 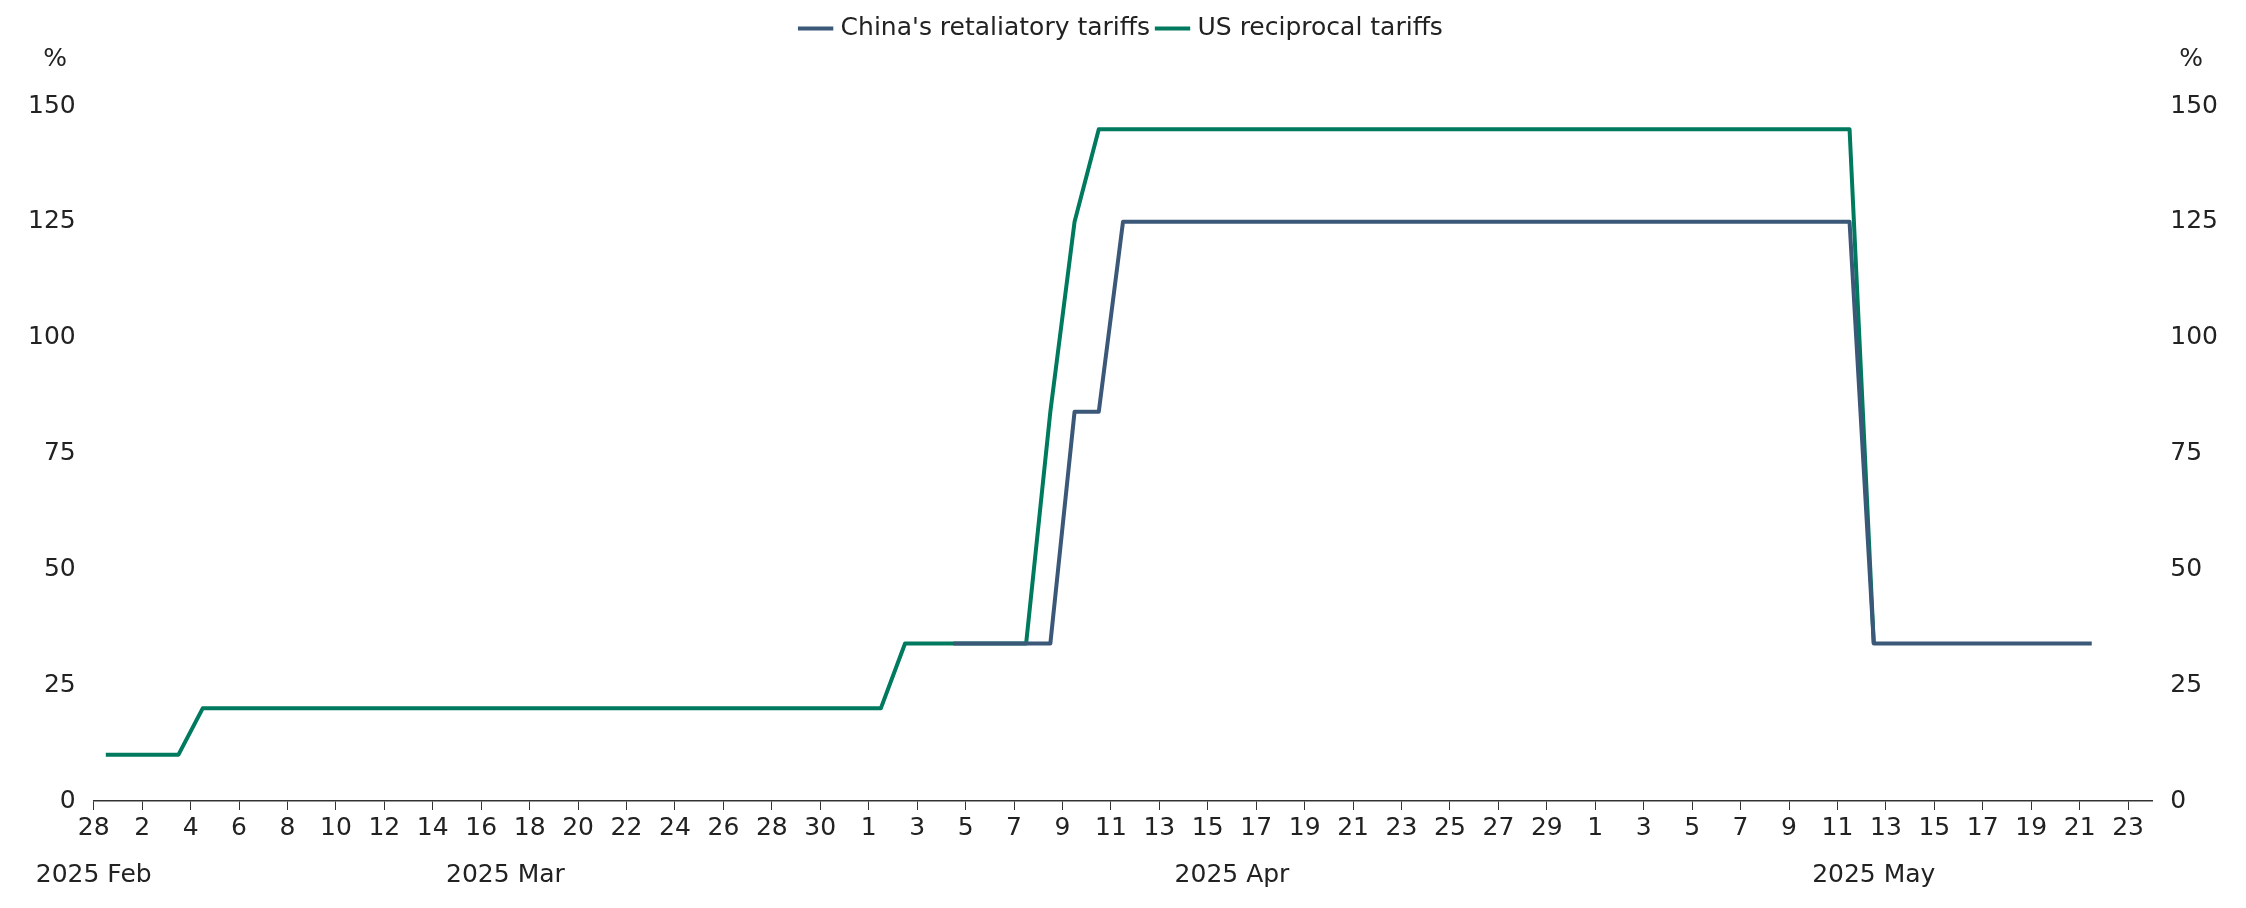 I want to click on x-tick-label: 26, so click(x=723, y=826).